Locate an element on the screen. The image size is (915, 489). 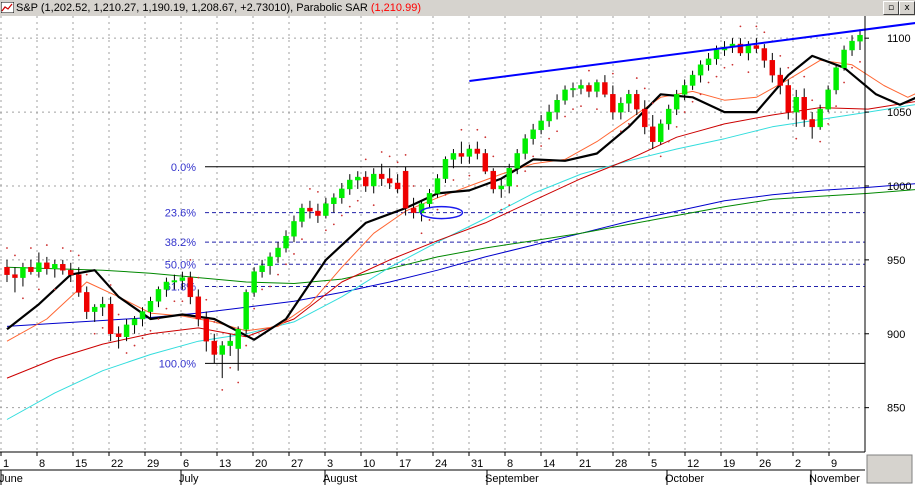
title-indicator-name: Parabolic SAR is located at coordinates (332, 8).